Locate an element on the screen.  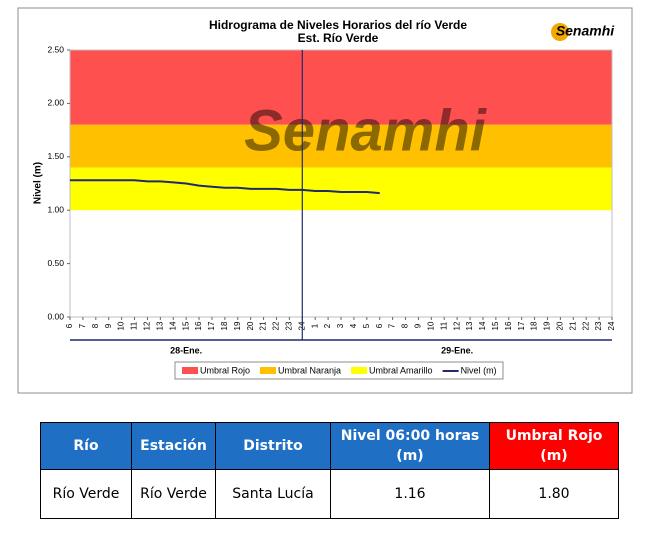
day-label: 29-Ene. is located at coordinates (457, 350).